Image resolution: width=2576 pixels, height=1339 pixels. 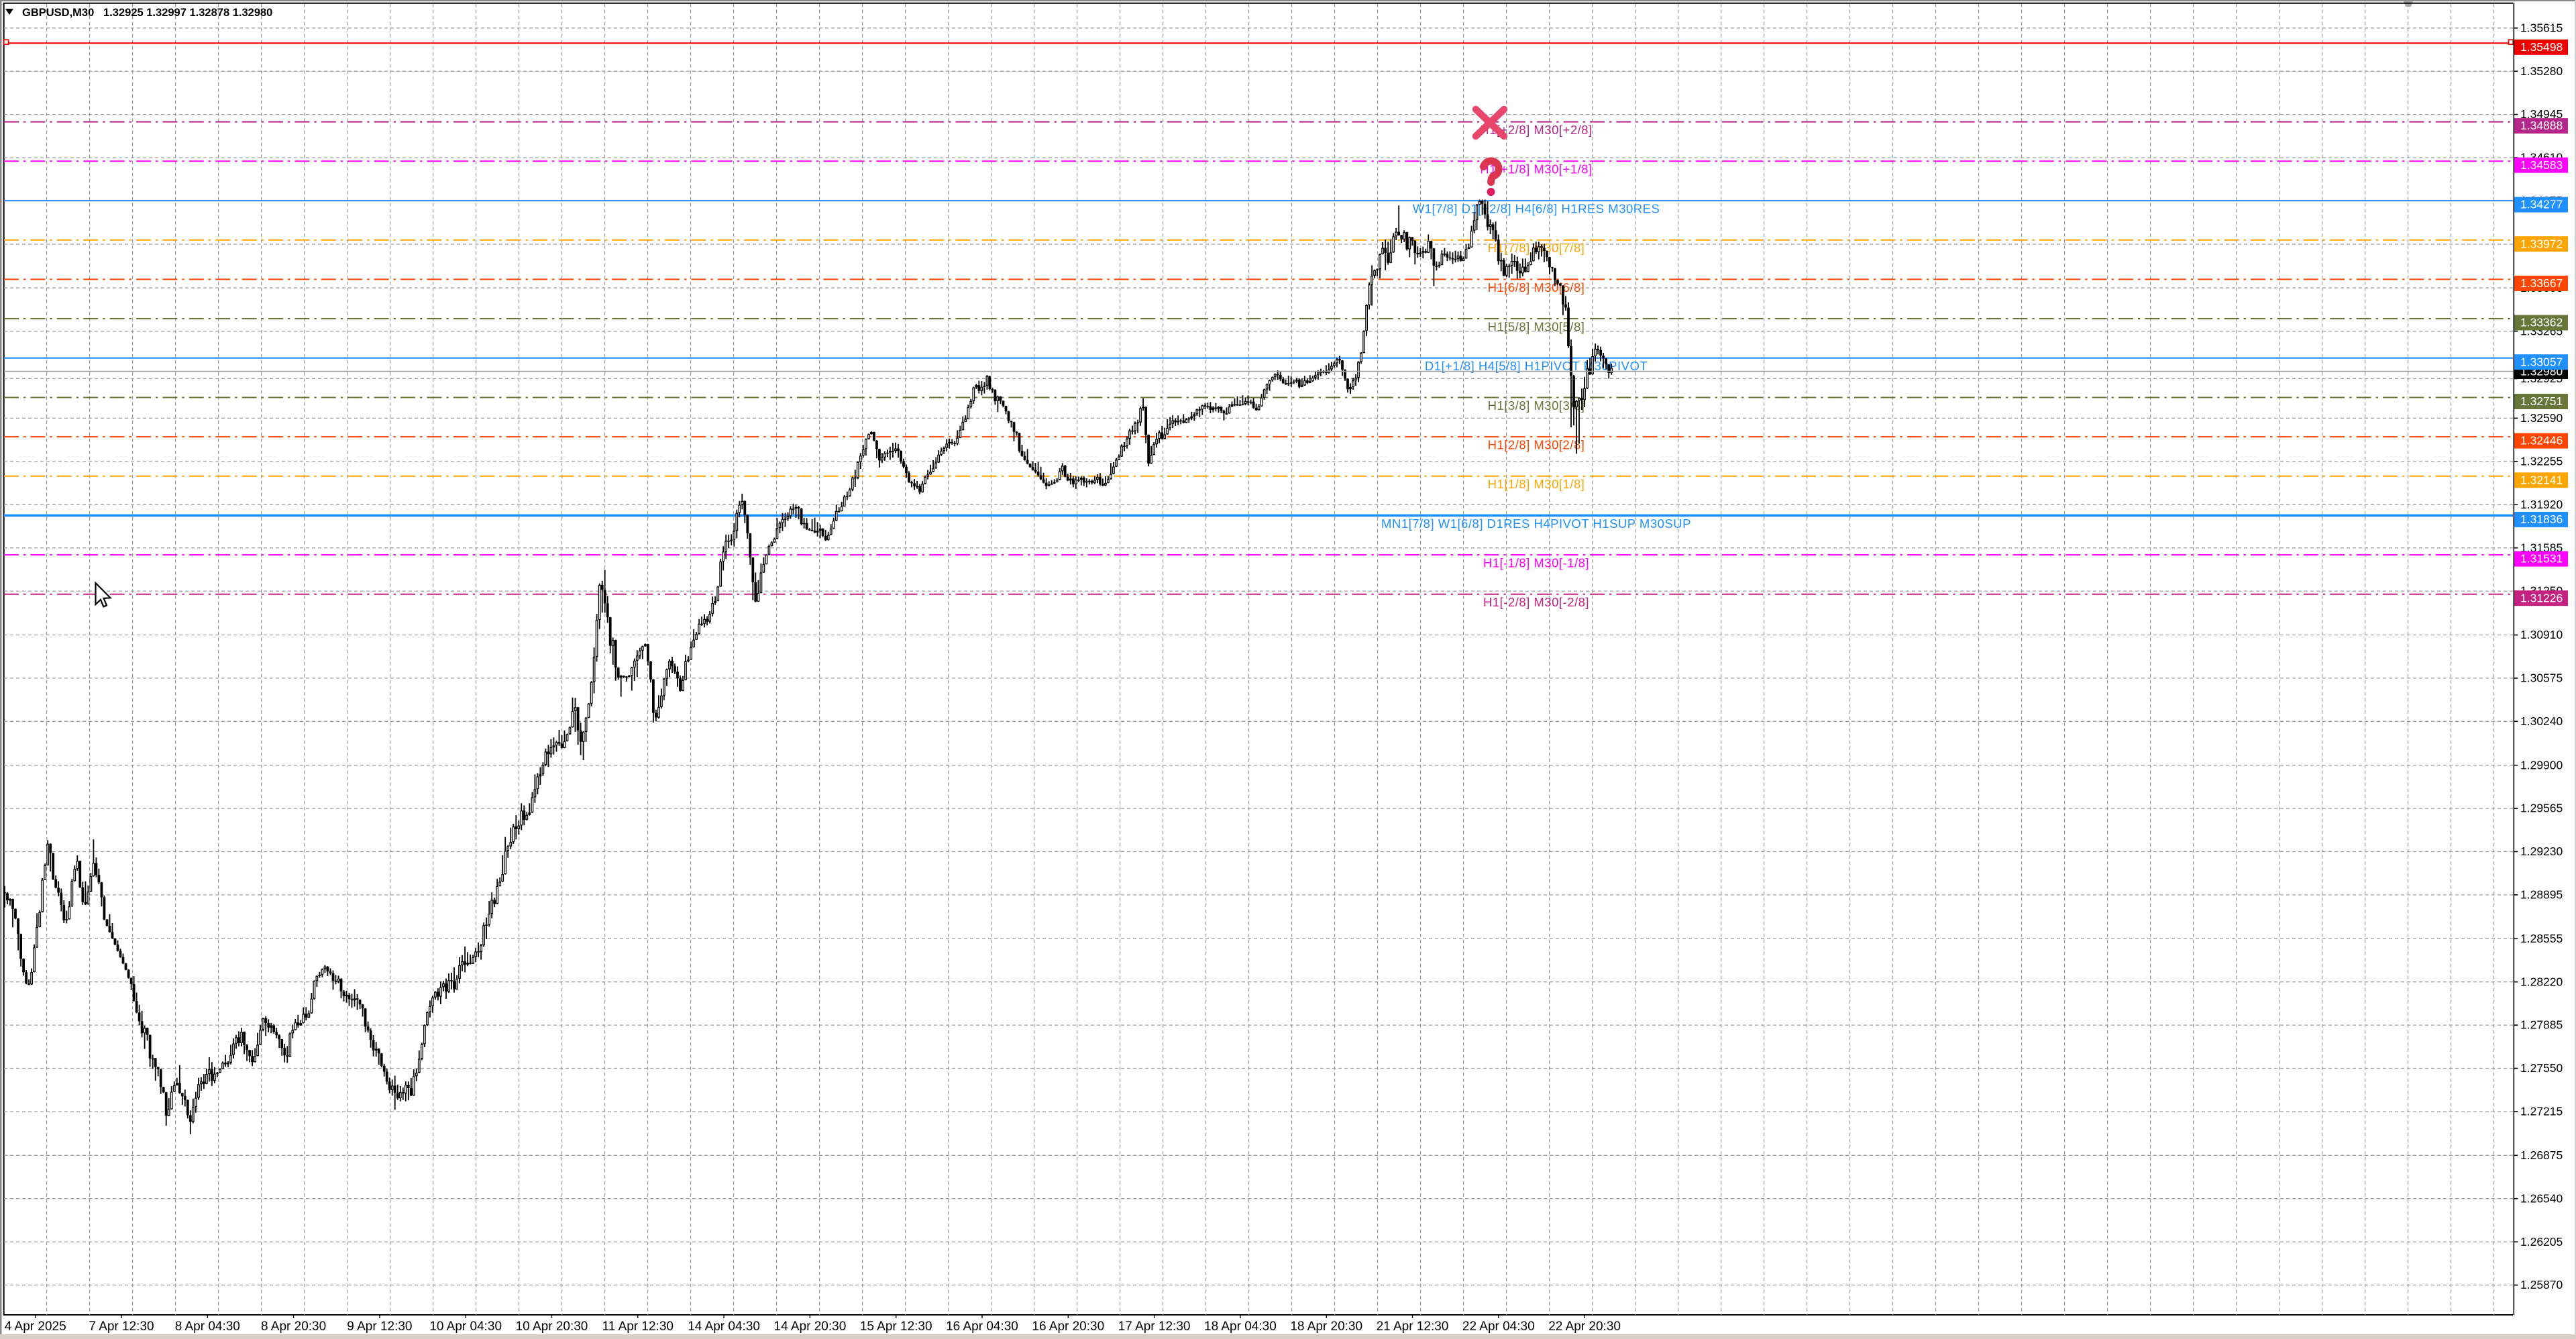 What do you see at coordinates (810, 1327) in the screenshot?
I see `svg-text: 14 Apr 20:30` at bounding box center [810, 1327].